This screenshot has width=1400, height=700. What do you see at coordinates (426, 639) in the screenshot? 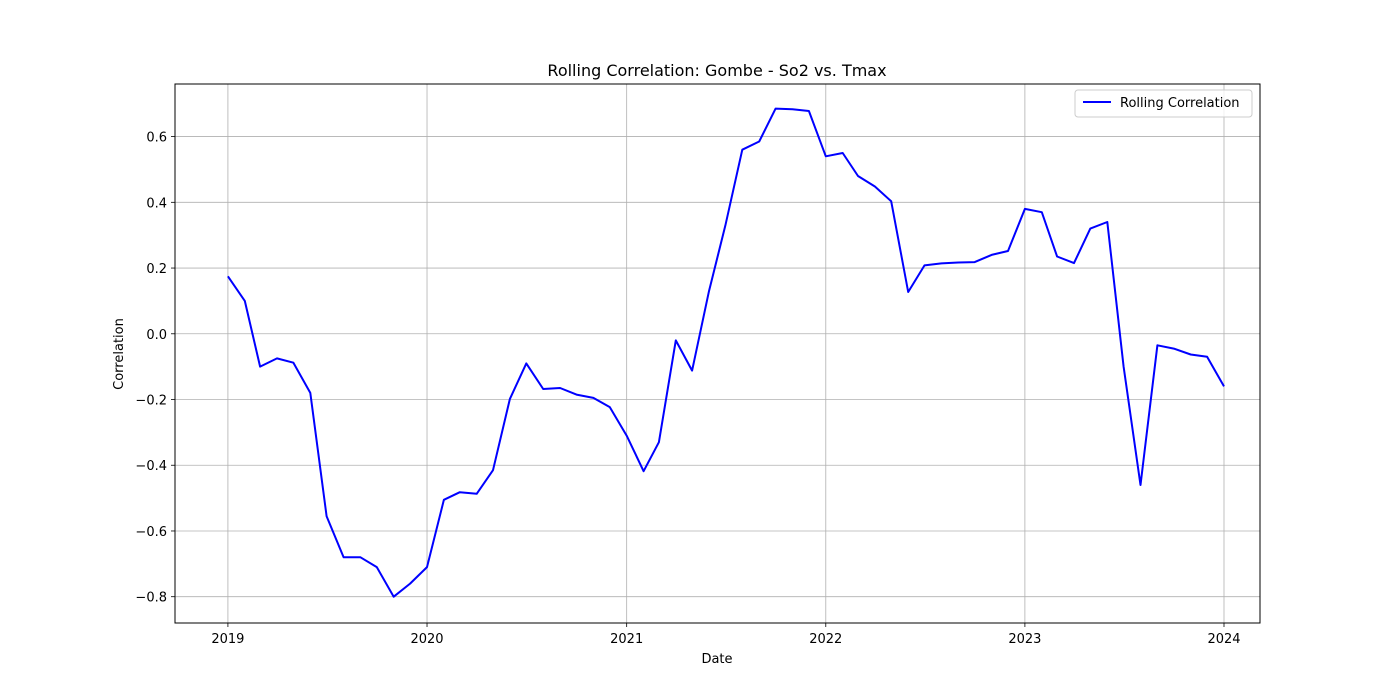
I see `x-tick-label: 2020` at bounding box center [426, 639].